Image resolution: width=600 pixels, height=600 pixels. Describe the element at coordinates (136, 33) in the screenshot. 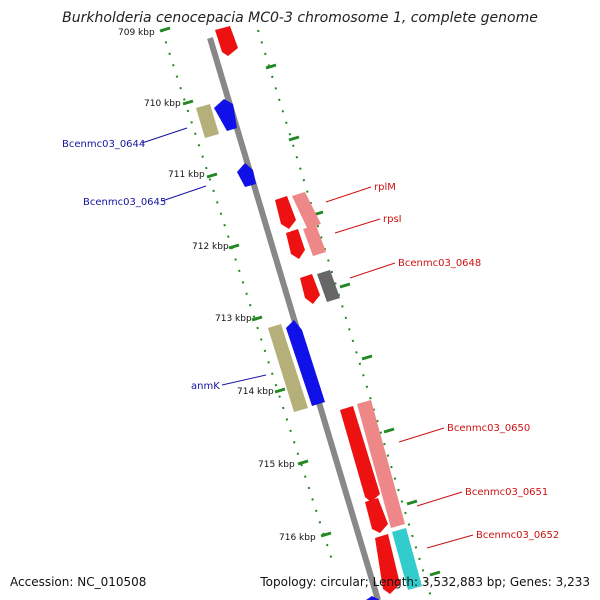

I see `kbp-tick-label: 709 kbp` at that location.